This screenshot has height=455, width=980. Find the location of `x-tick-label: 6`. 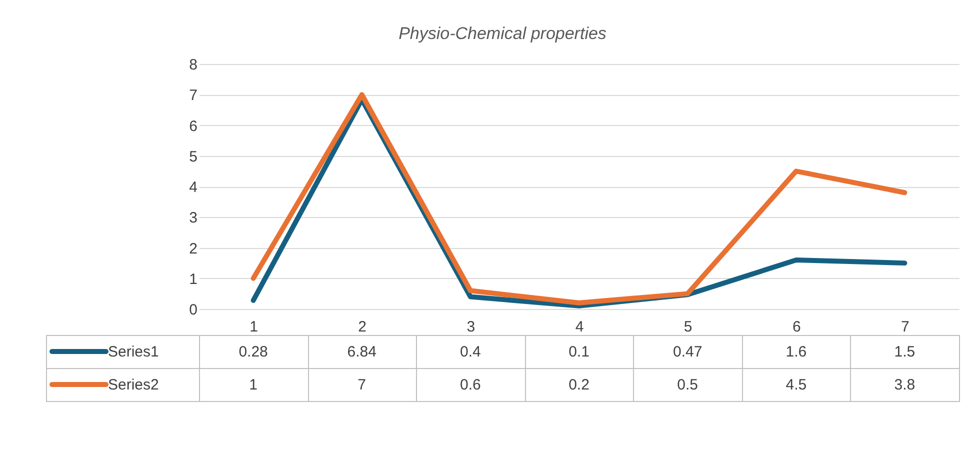

x-tick-label: 6 is located at coordinates (796, 327).